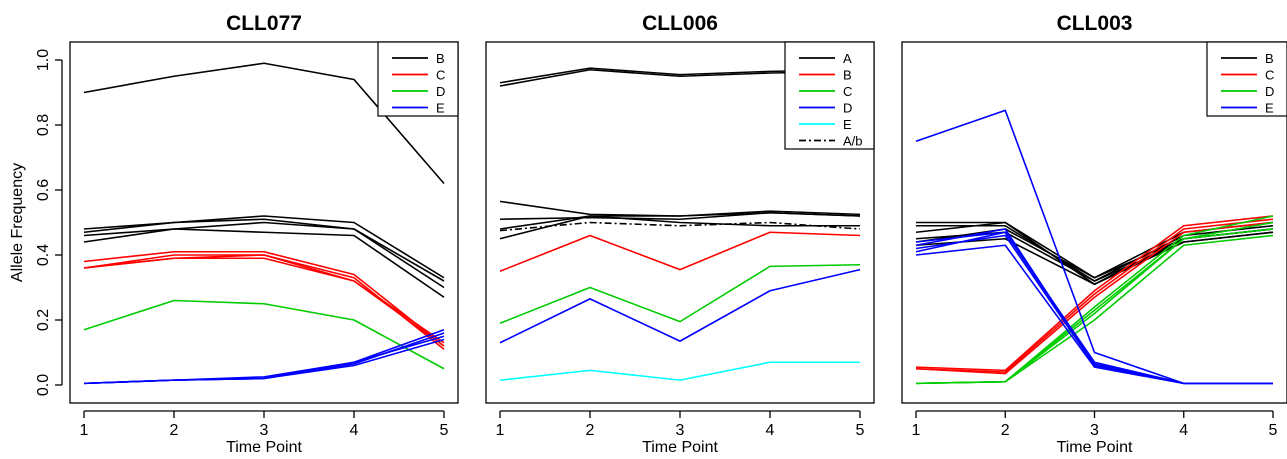 Image resolution: width=1287 pixels, height=459 pixels. I want to click on y-tick-label: 0.4, so click(43, 255).